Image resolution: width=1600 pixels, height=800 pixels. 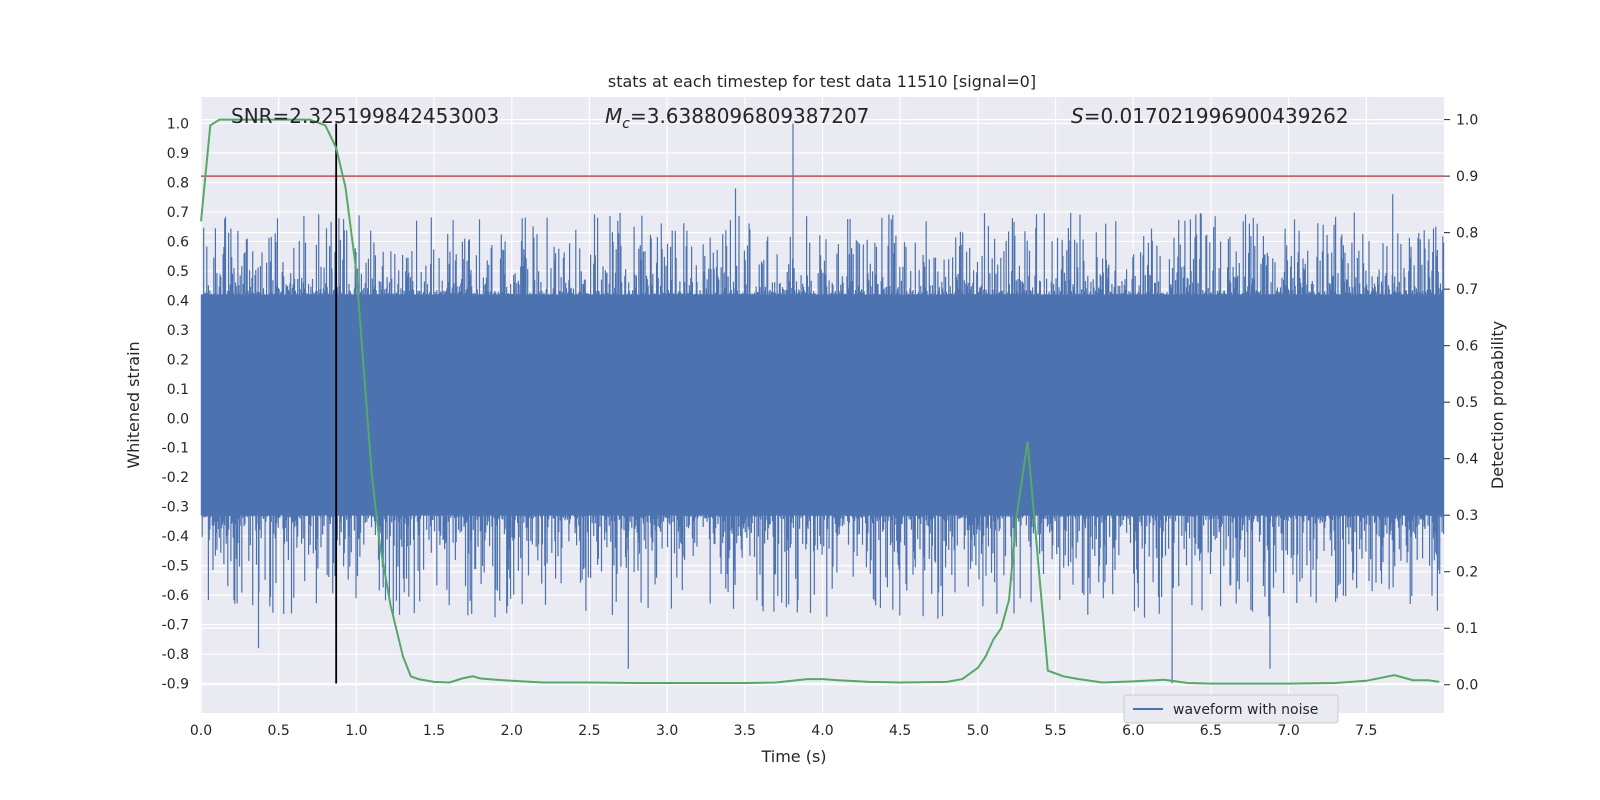 What do you see at coordinates (1467, 121) in the screenshot?
I see `y-right-tick-label: 1.0` at bounding box center [1467, 121].